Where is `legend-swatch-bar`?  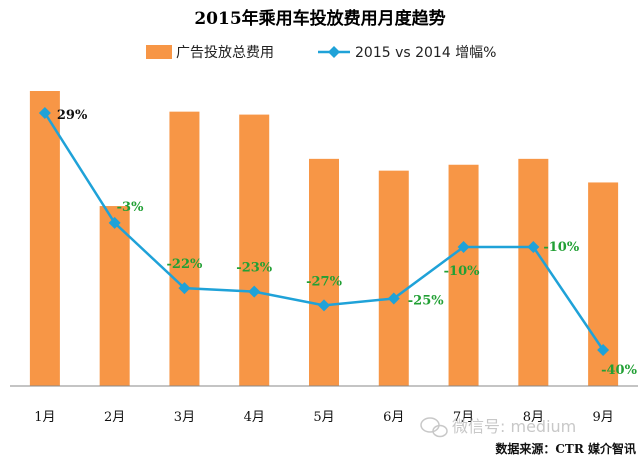 legend-swatch-bar is located at coordinates (159, 52).